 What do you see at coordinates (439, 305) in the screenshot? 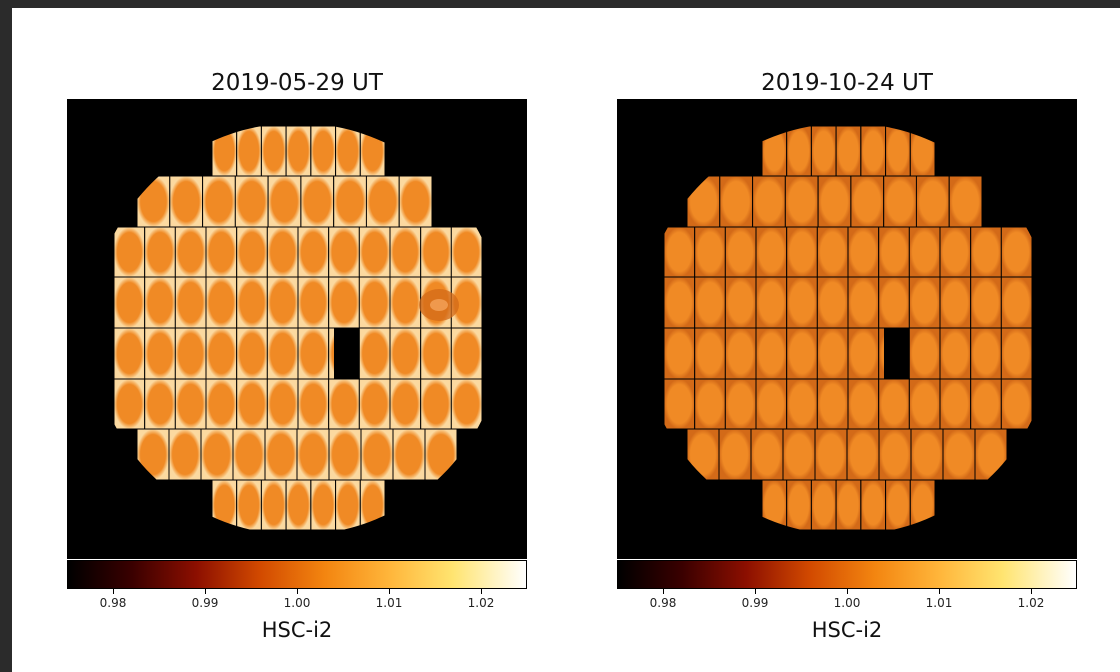
I see `dust-blob-core` at bounding box center [439, 305].